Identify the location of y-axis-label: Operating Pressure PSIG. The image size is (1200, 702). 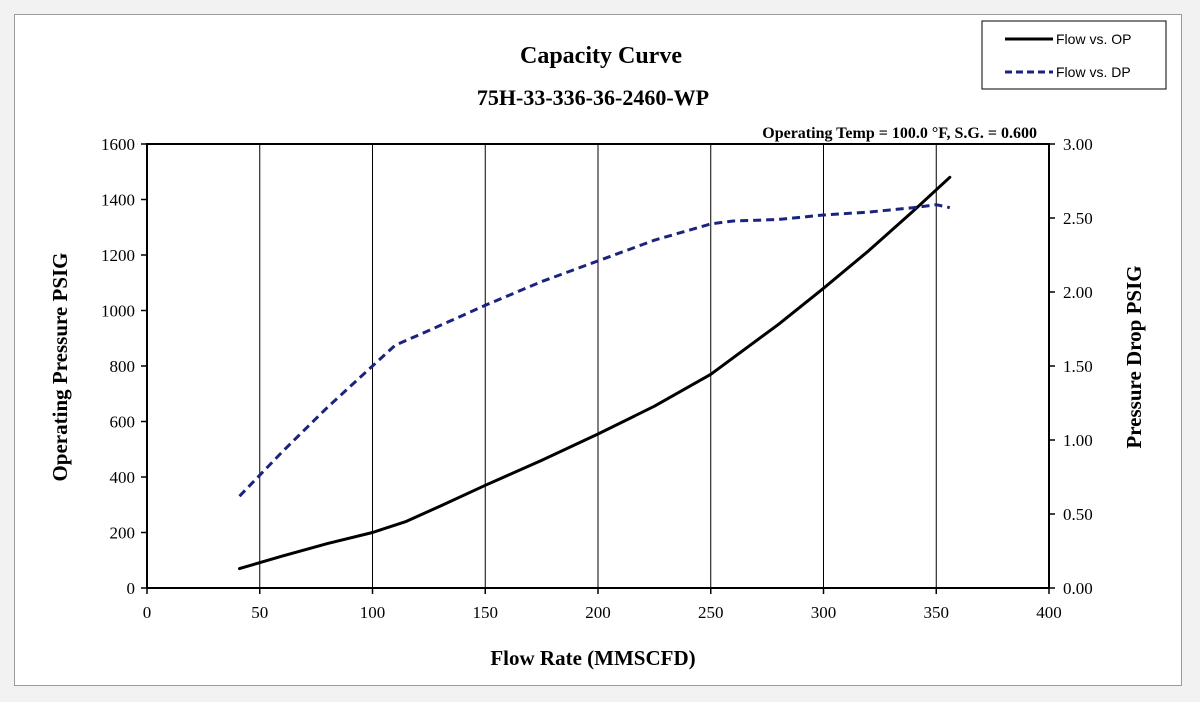
(60, 366).